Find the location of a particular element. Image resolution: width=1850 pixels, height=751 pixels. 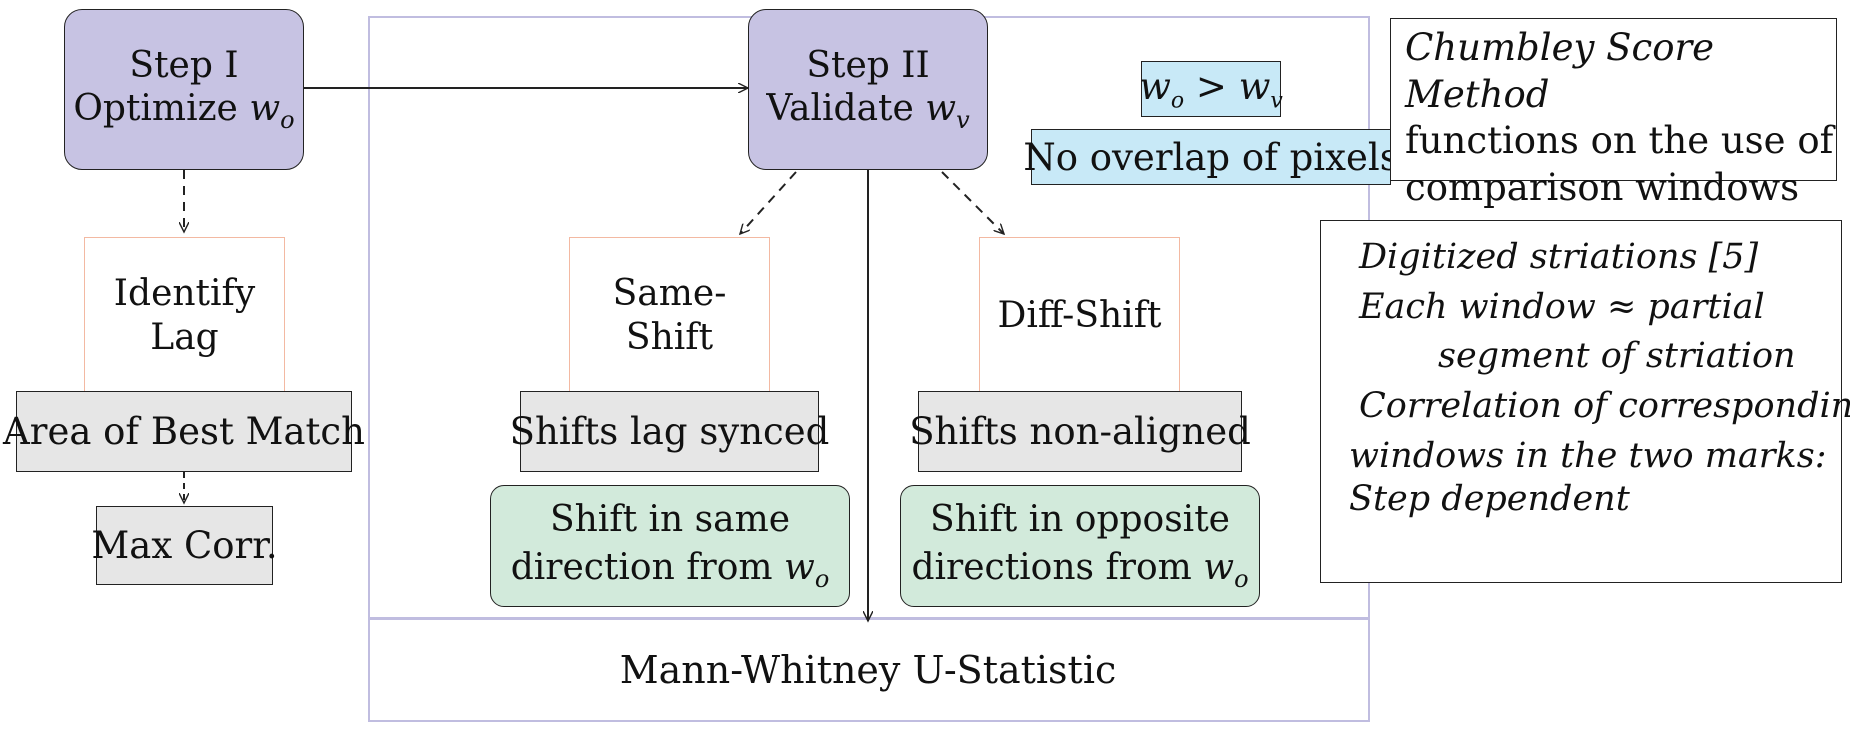

shift-opposite-line2: directions from wo is located at coordinates (1080, 570).